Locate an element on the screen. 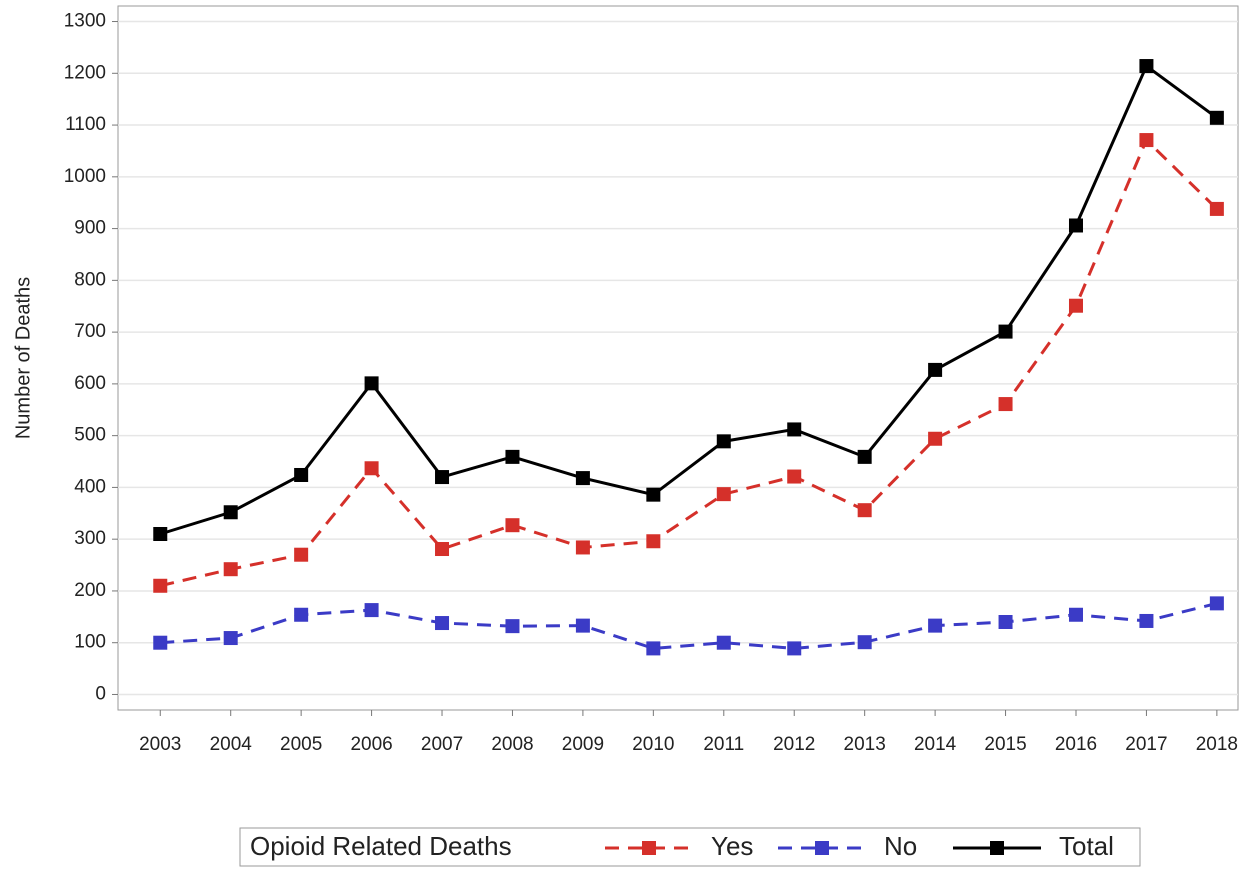  x-tick-label: 2006 is located at coordinates (371, 744).